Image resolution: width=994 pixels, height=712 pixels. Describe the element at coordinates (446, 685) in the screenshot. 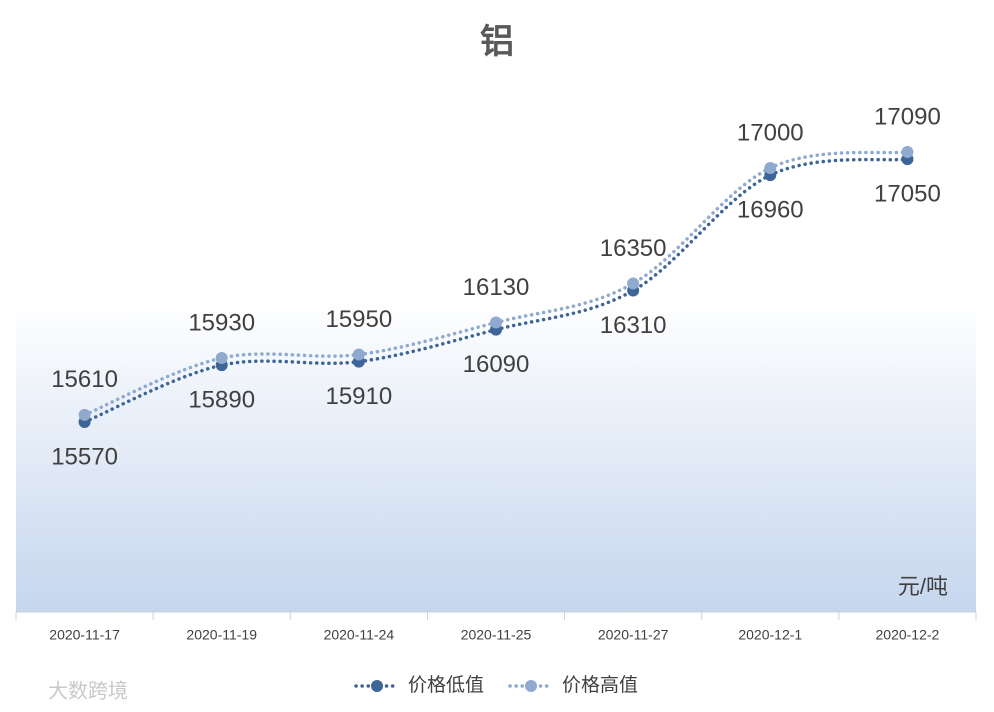

I see `legend-label: 价格低值` at that location.